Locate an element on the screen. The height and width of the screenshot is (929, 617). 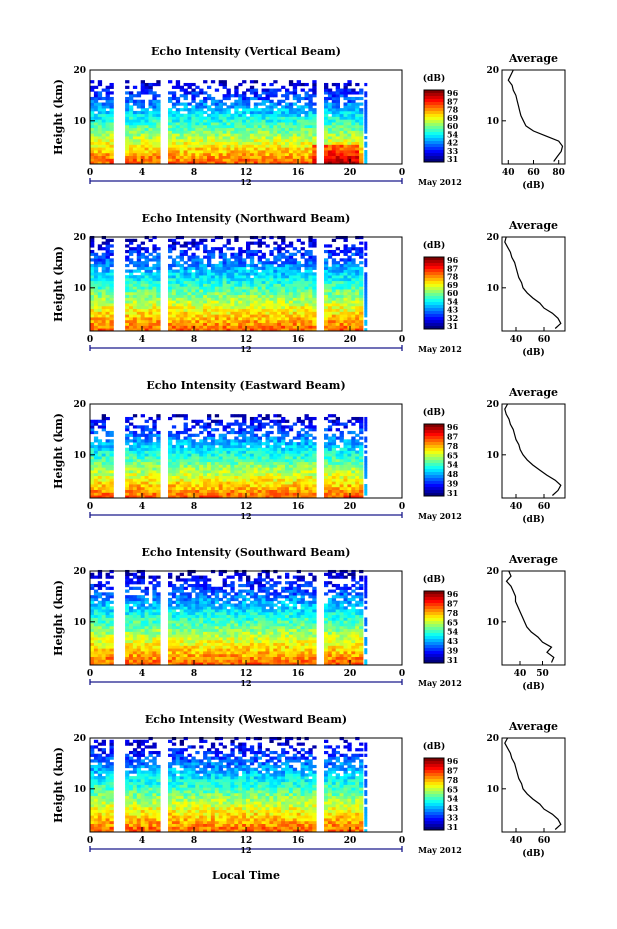
colorbar-tick-label: 42 is located at coordinates (452, 143).